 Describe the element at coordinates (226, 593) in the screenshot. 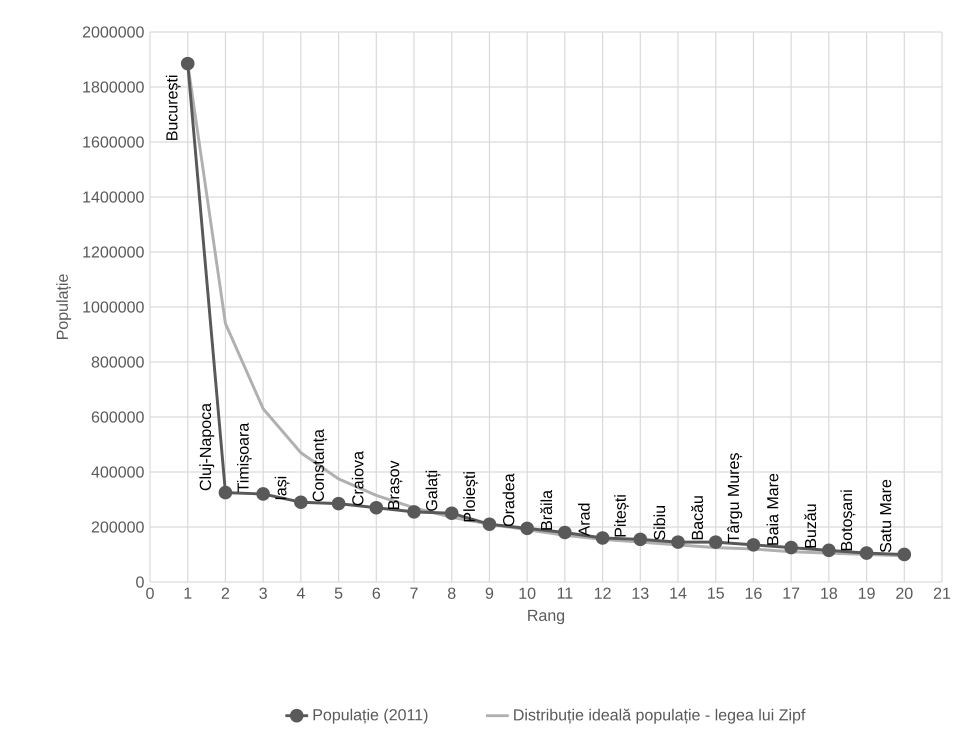

I see `x-tick-label: 2` at that location.